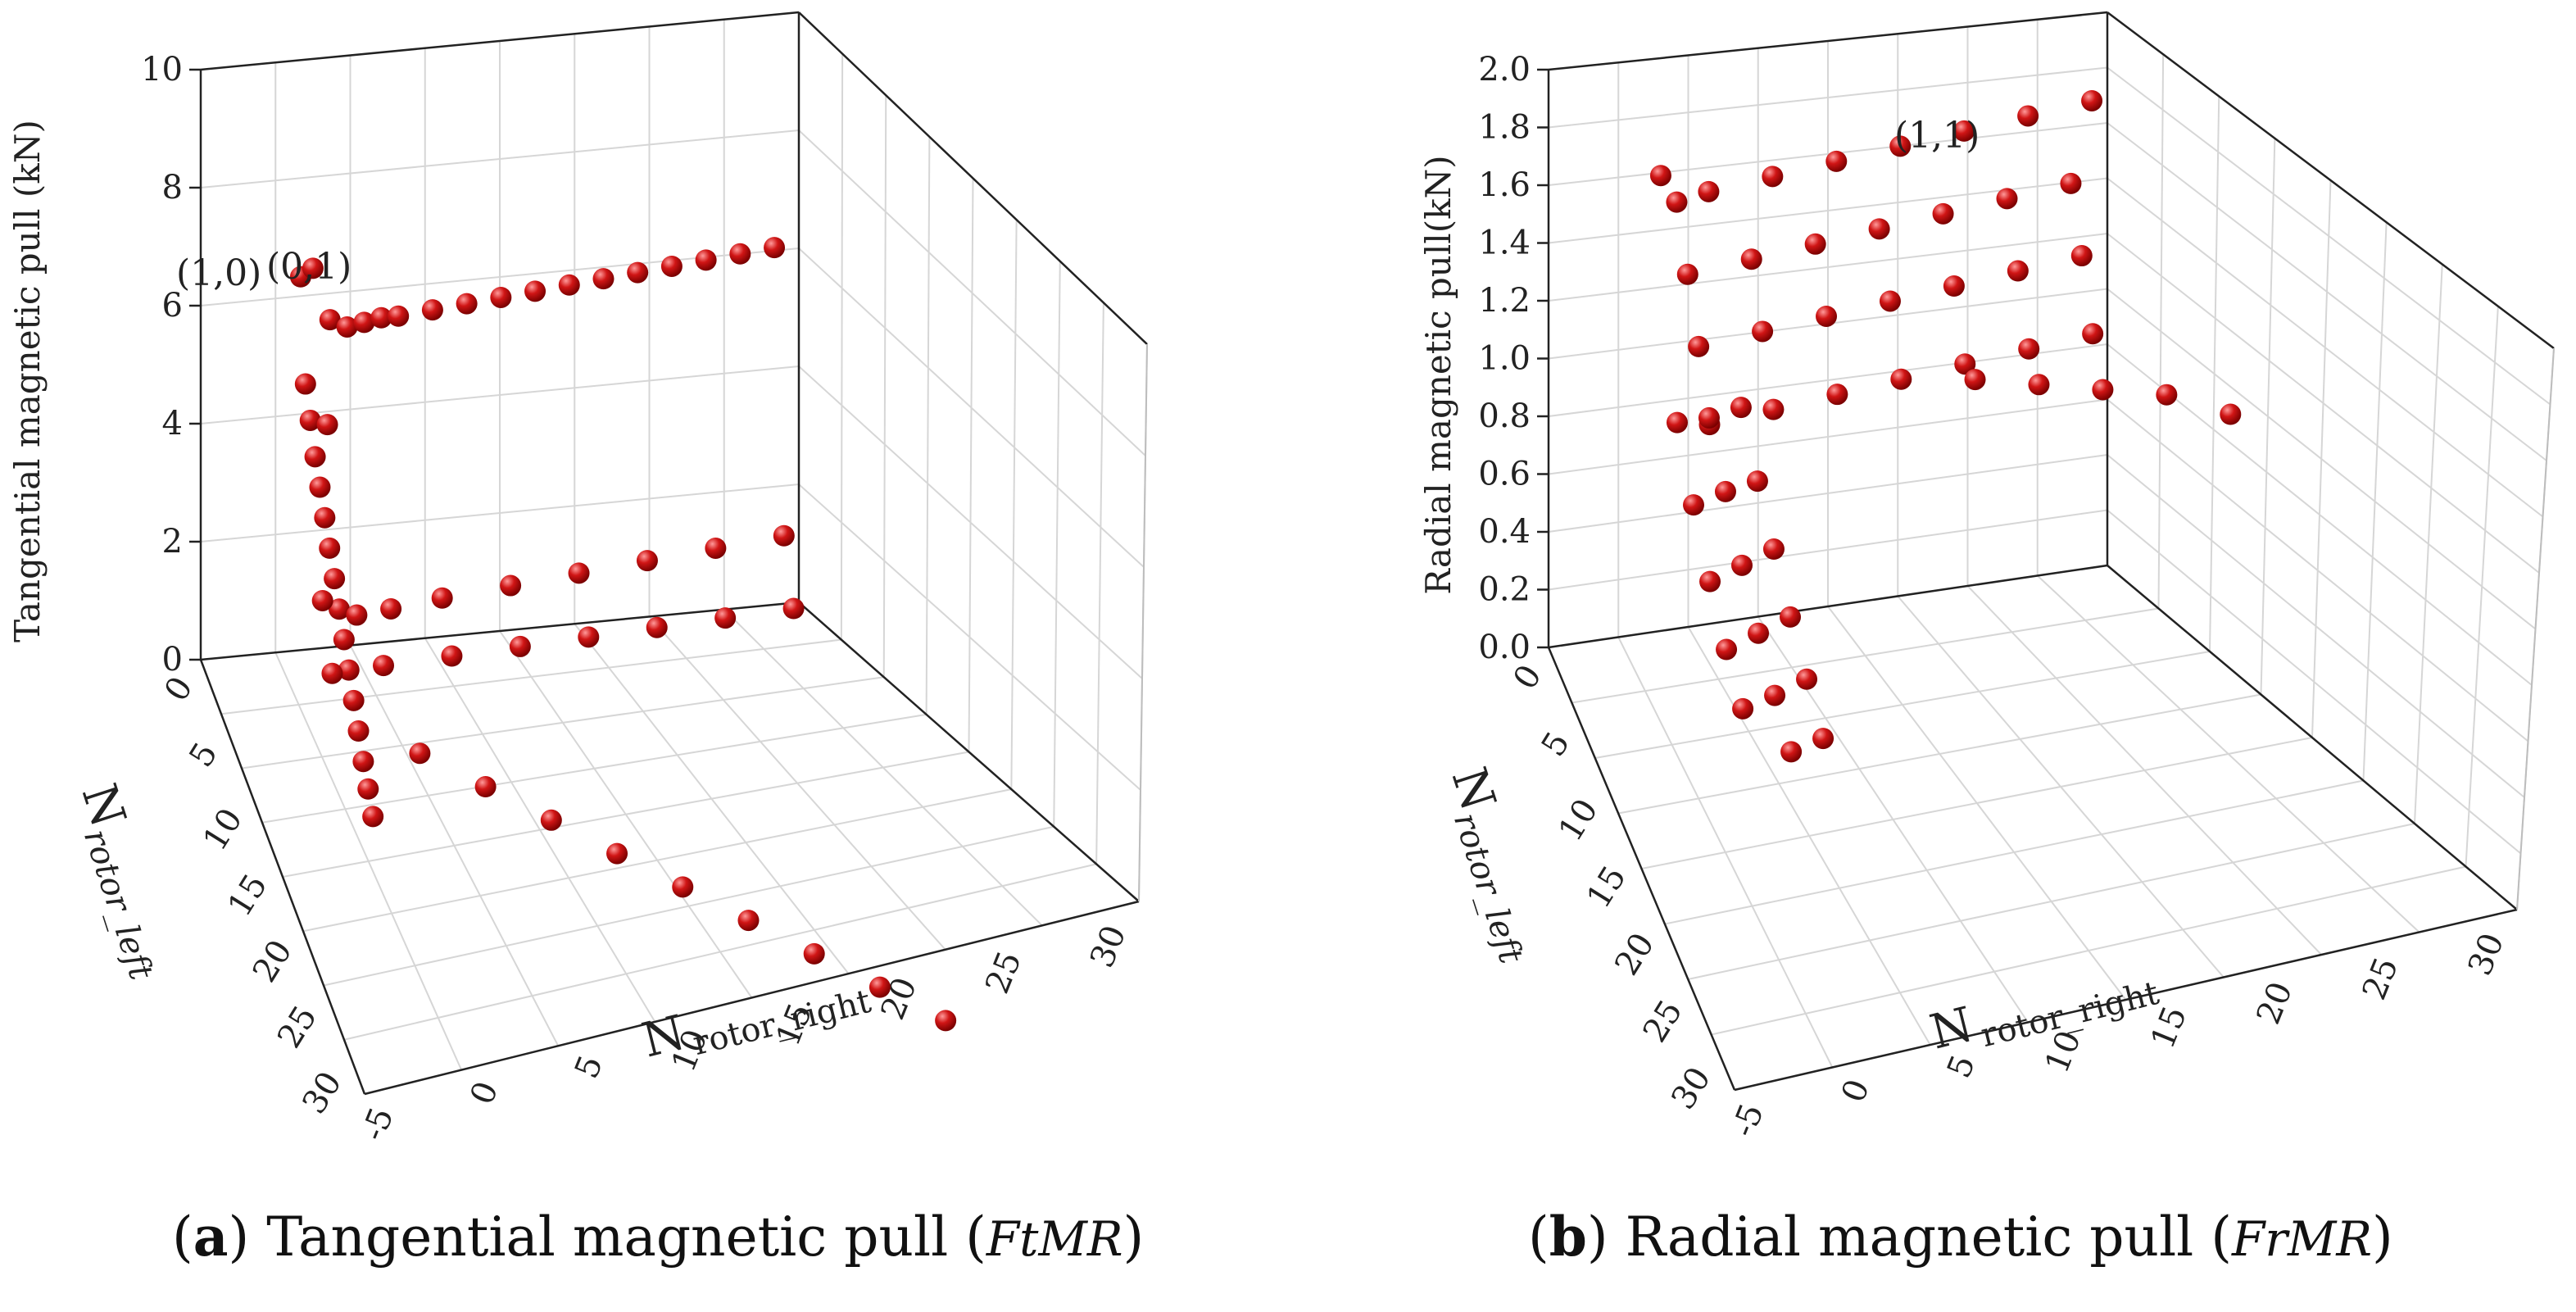  I want to click on z-tick-label: 1.0, so click(1504, 359).